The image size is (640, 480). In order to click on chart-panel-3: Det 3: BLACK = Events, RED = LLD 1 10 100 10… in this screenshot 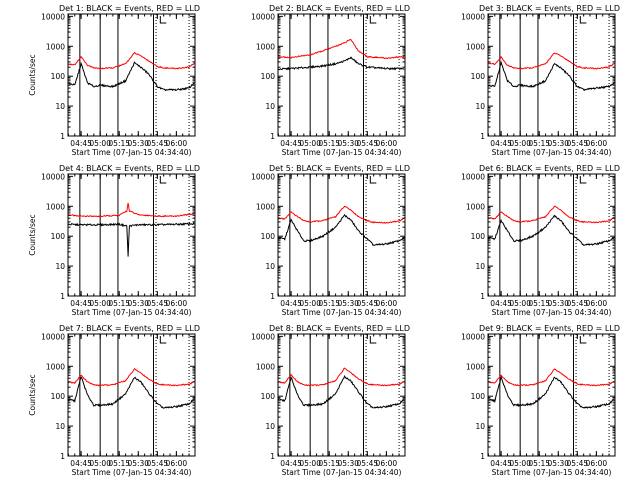, I will do `click(540, 80)`.